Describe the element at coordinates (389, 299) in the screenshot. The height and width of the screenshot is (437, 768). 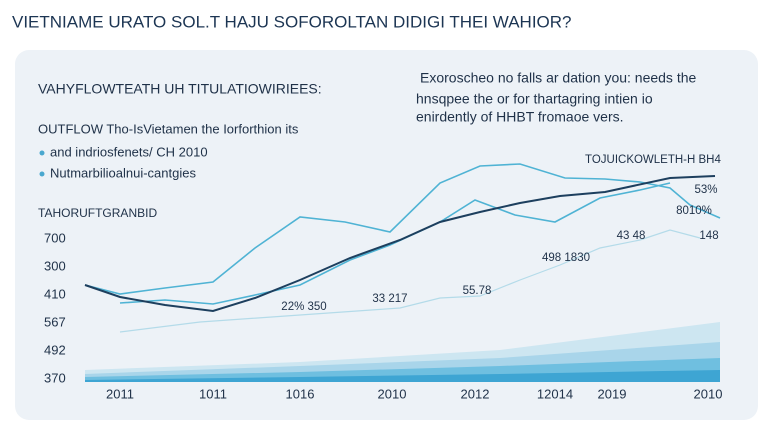
I see `annotation: 33 217` at that location.